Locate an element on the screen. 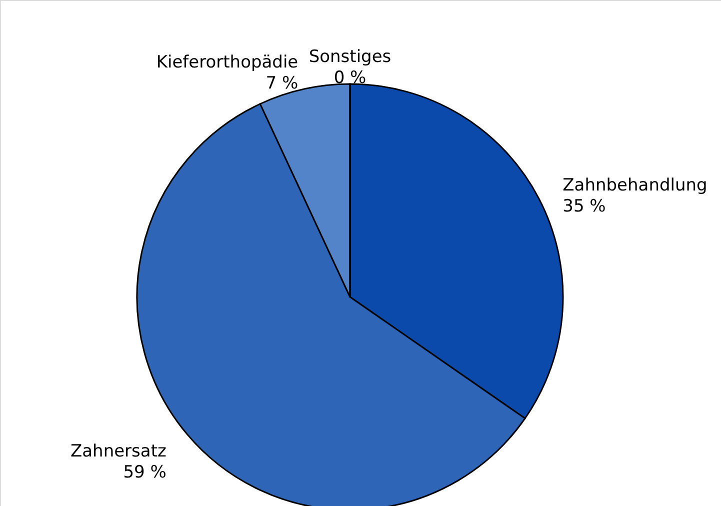 The image size is (721, 506). data-label: 35 % is located at coordinates (584, 206).